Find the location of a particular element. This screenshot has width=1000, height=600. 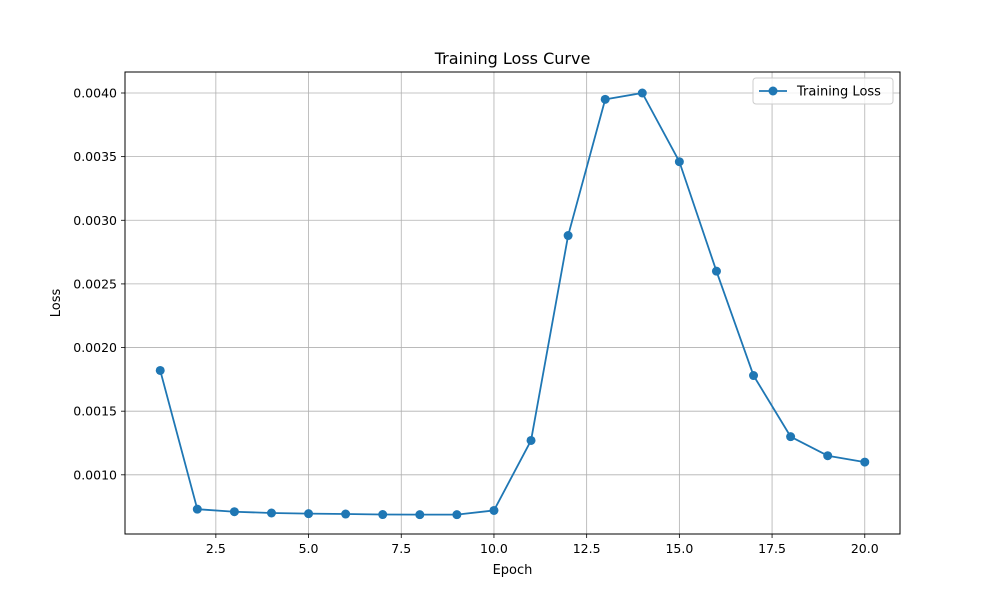

x-tick-label: 10.0 is located at coordinates (494, 548).